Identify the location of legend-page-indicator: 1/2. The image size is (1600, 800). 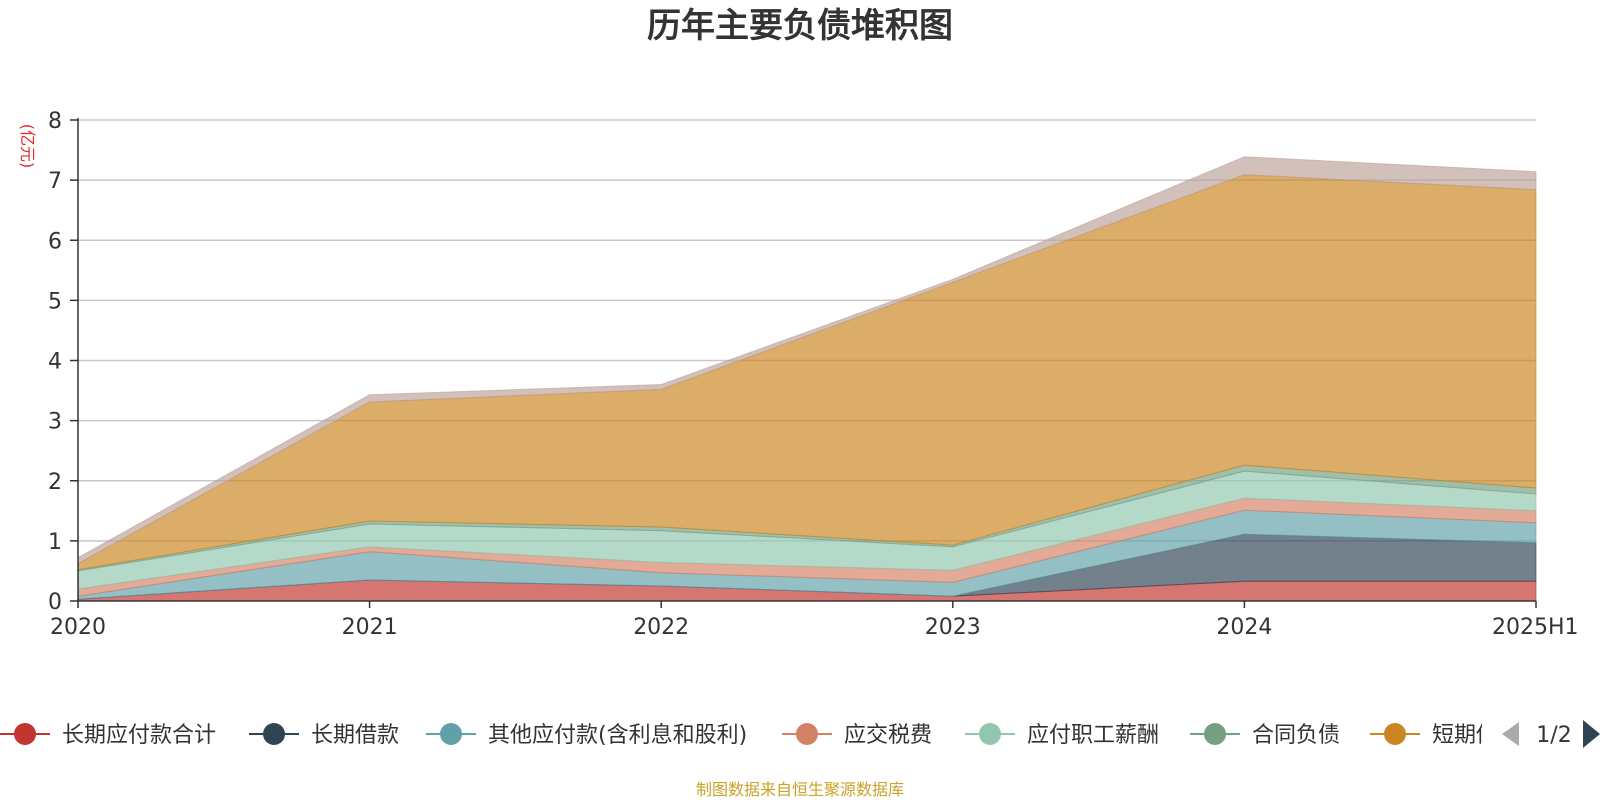
(1553, 735).